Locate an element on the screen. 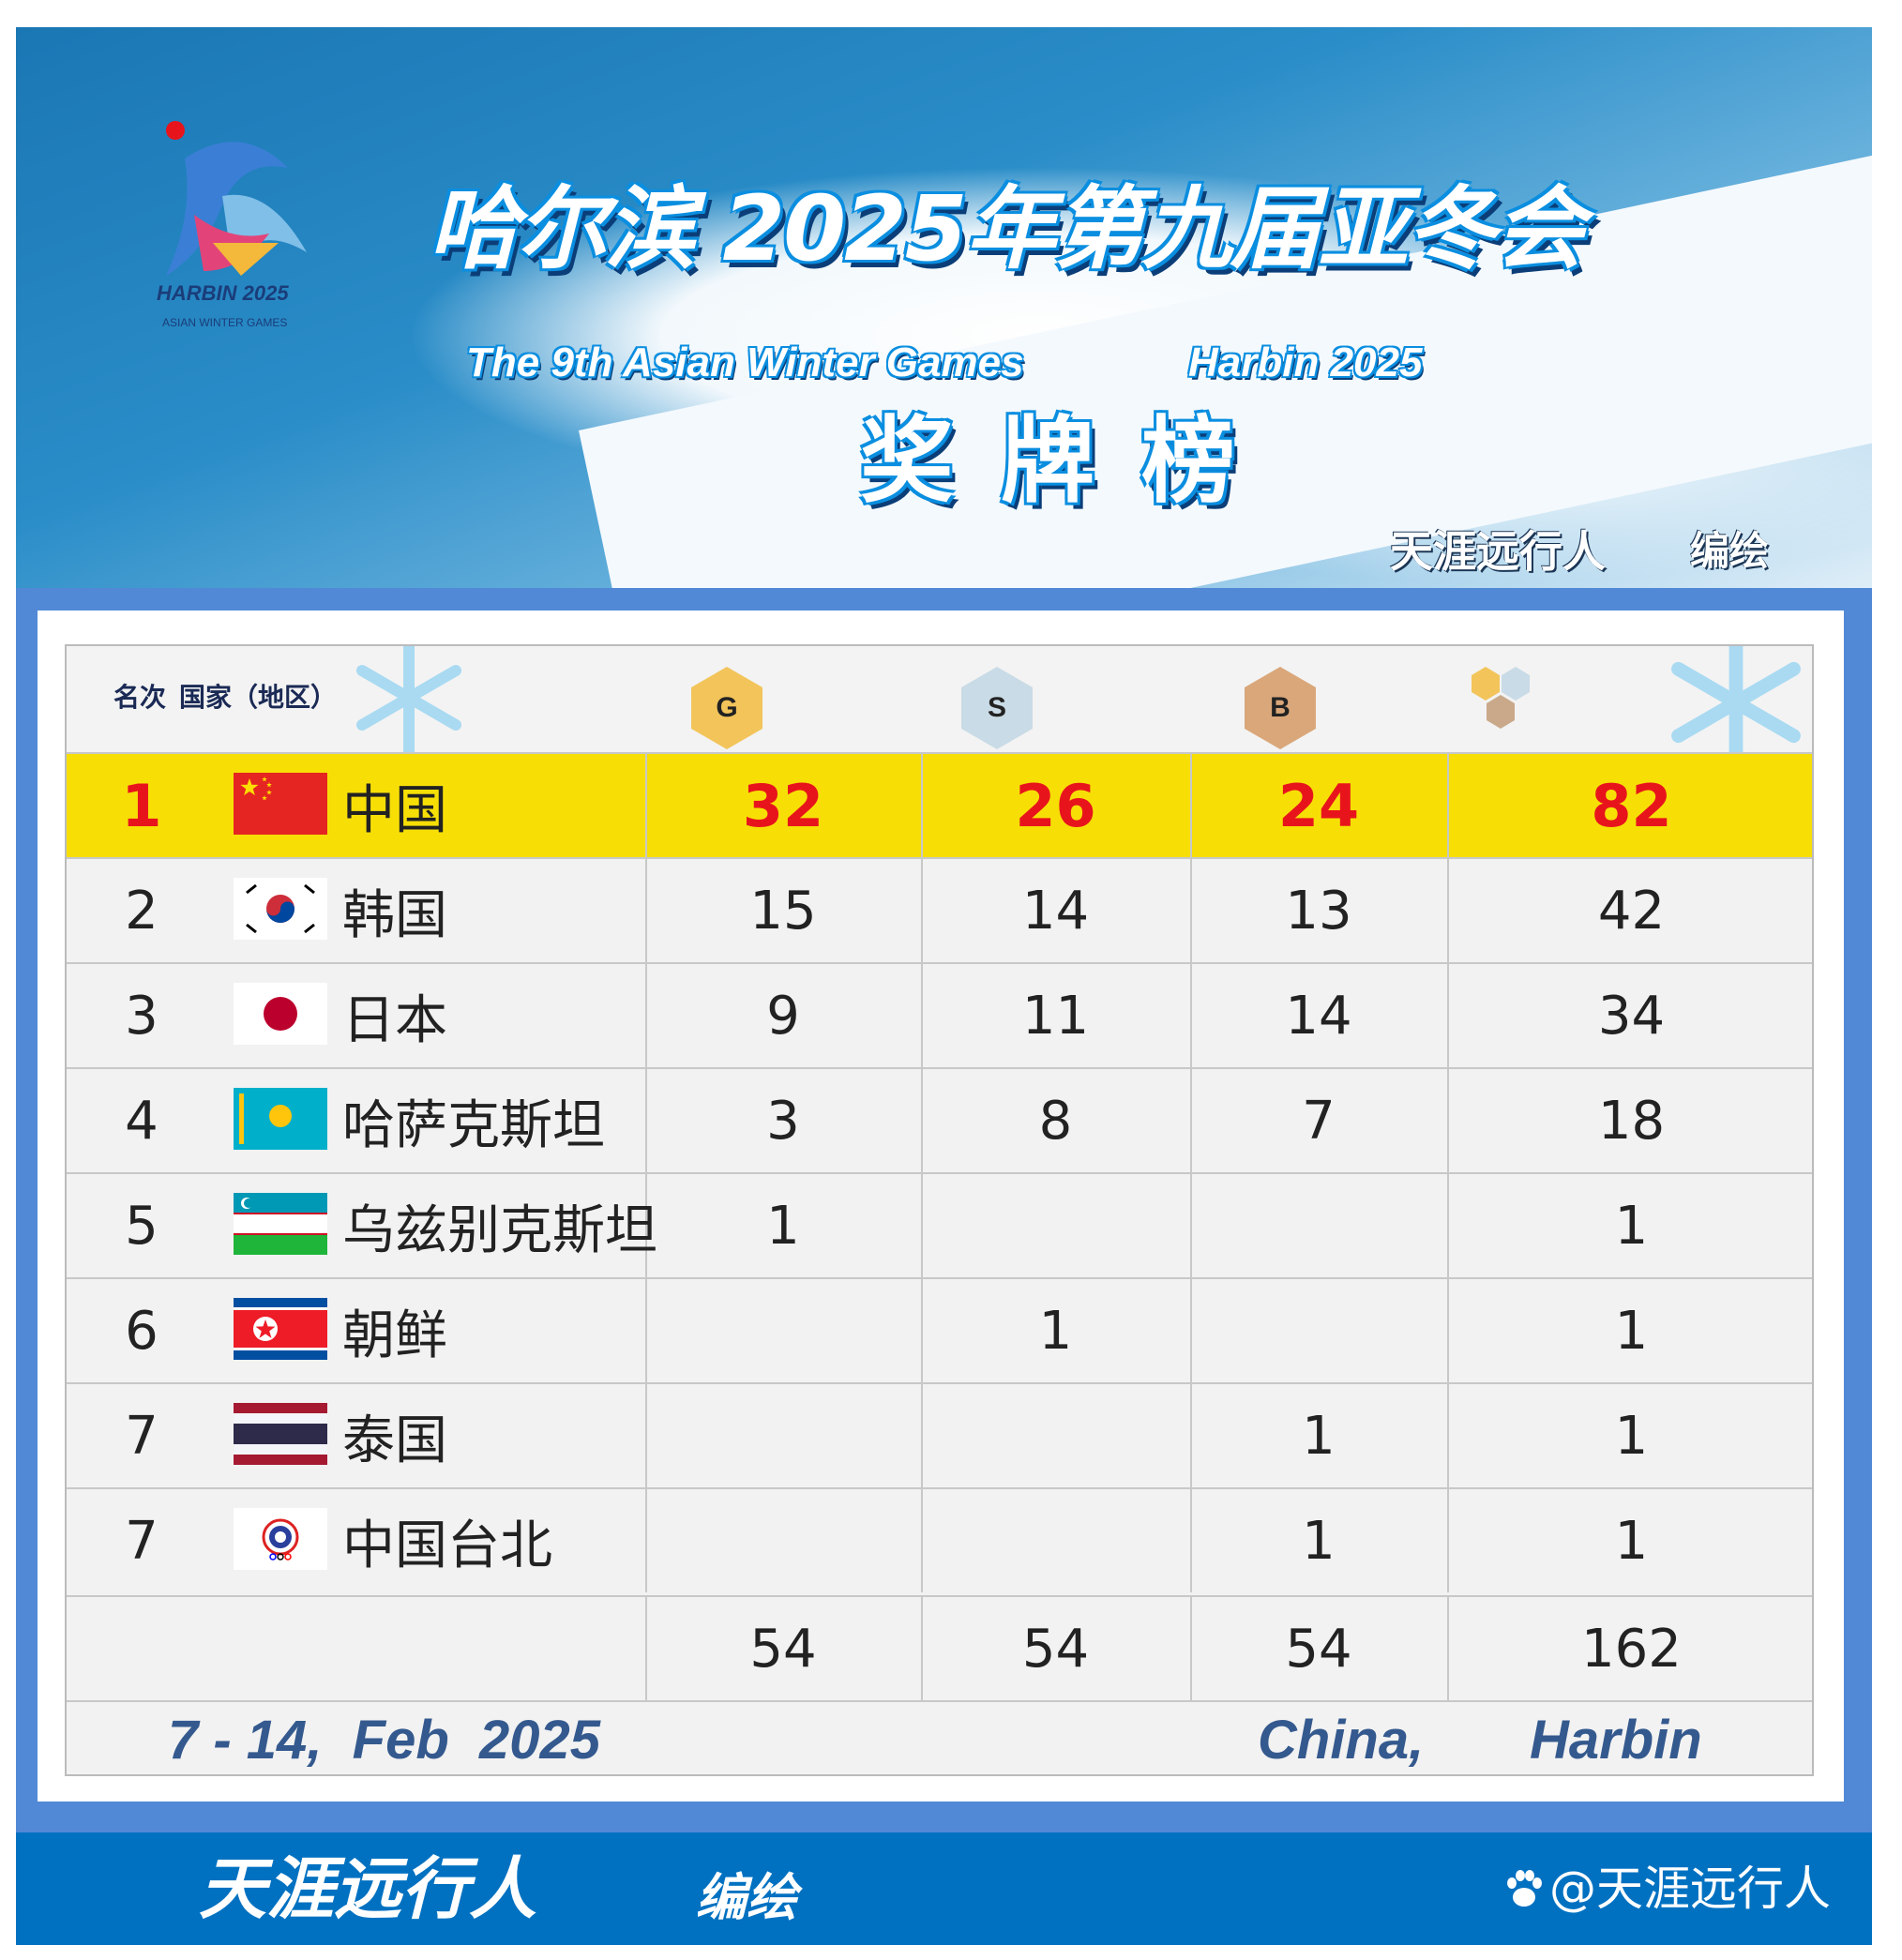 Image resolution: width=1902 pixels, height=1960 pixels. rank: 6 is located at coordinates (141, 1331).